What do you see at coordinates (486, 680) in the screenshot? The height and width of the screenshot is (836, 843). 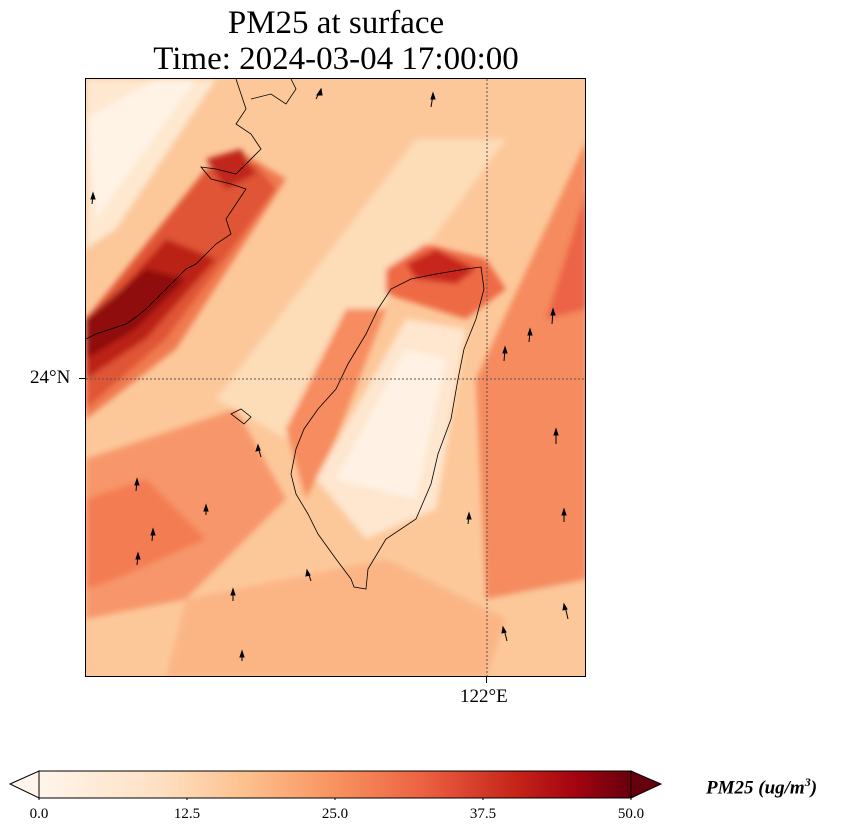 I see `longitude-tick` at bounding box center [486, 680].